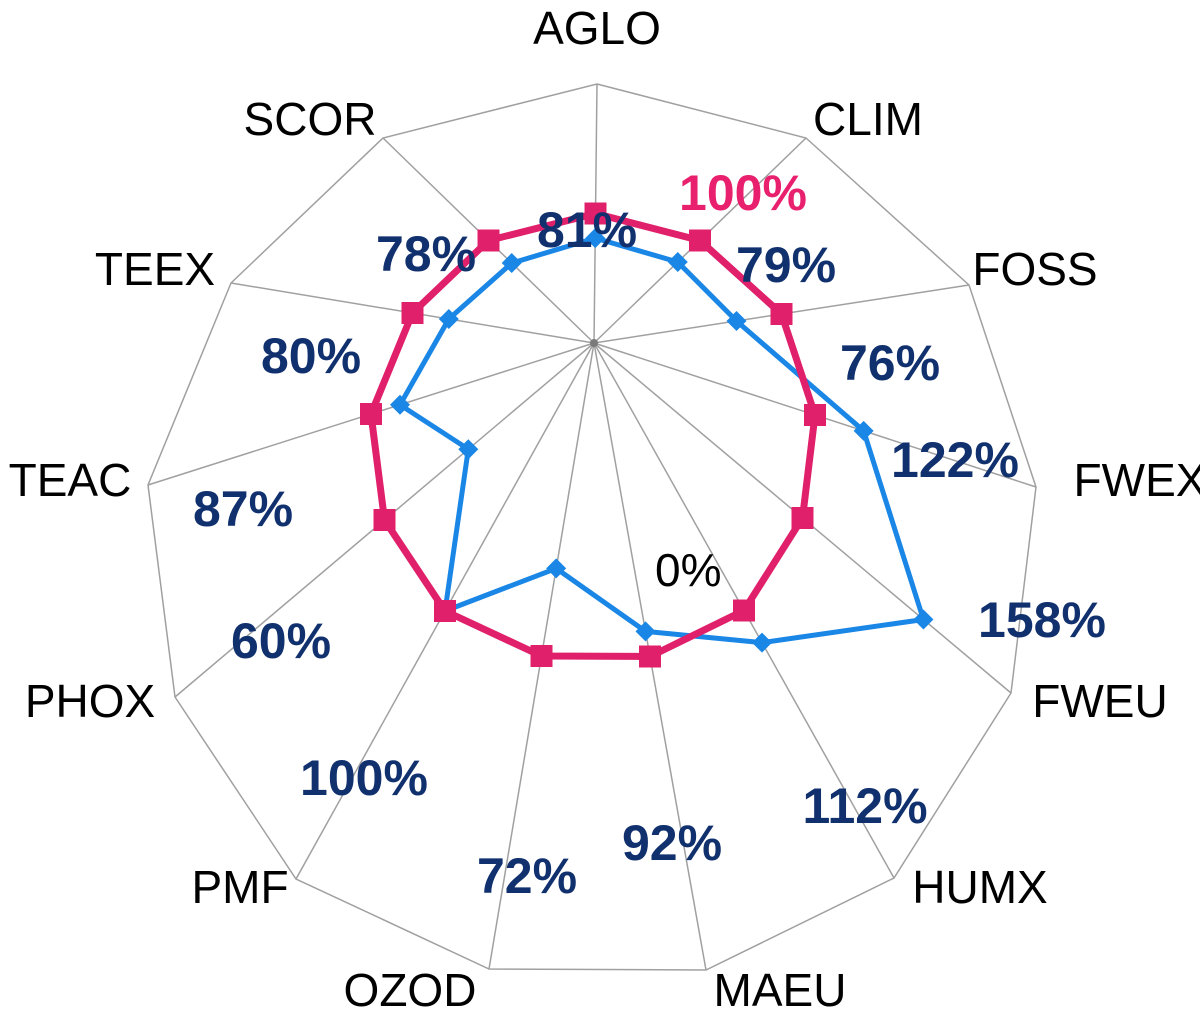 Image resolution: width=1200 pixels, height=1016 pixels. What do you see at coordinates (541, 656) in the screenshot?
I see `marker-reference-ozod` at bounding box center [541, 656].